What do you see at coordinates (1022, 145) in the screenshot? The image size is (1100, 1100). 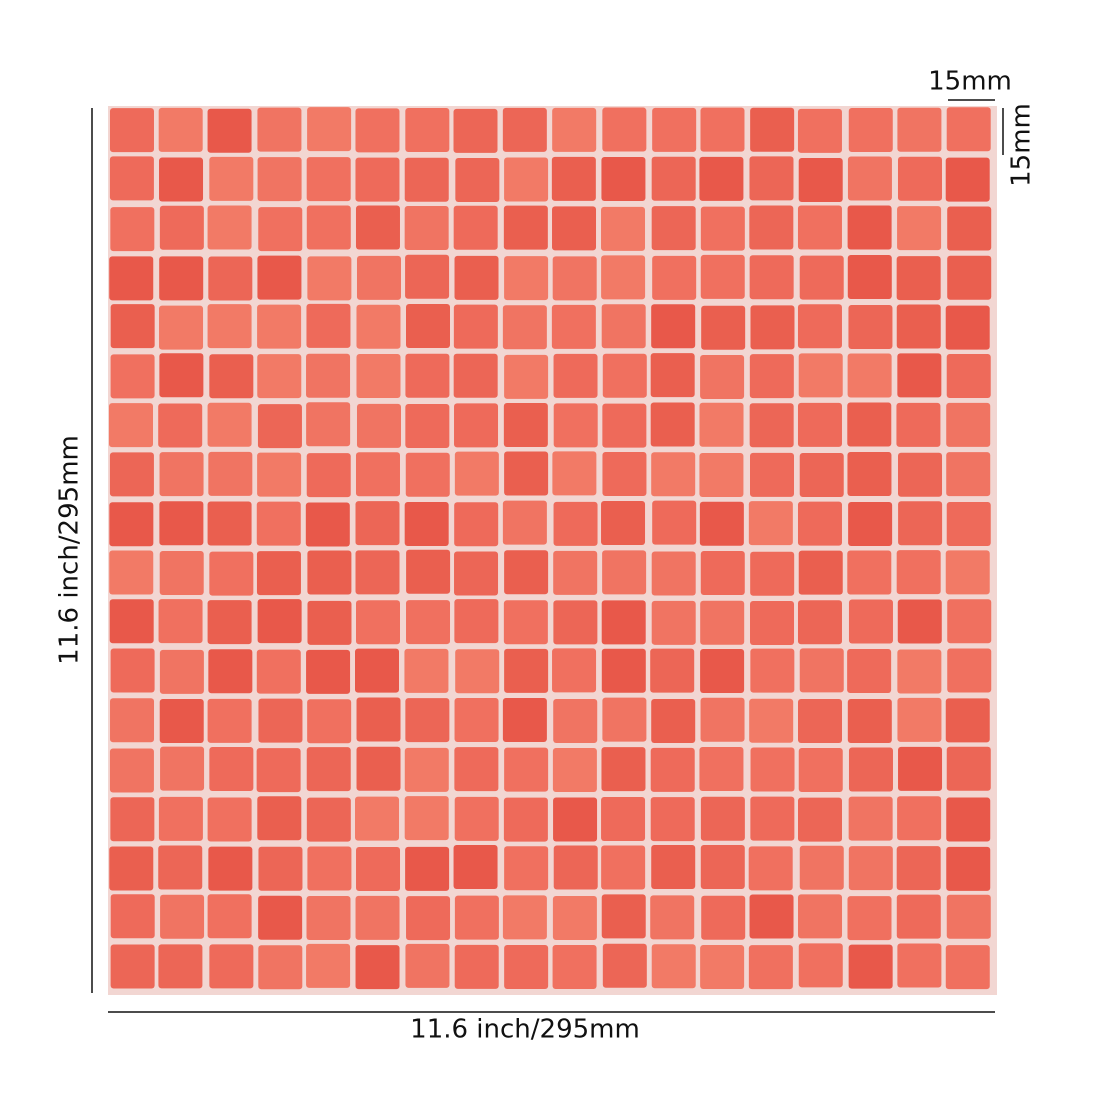 I see `tile-height-label: 15mm` at bounding box center [1022, 145].